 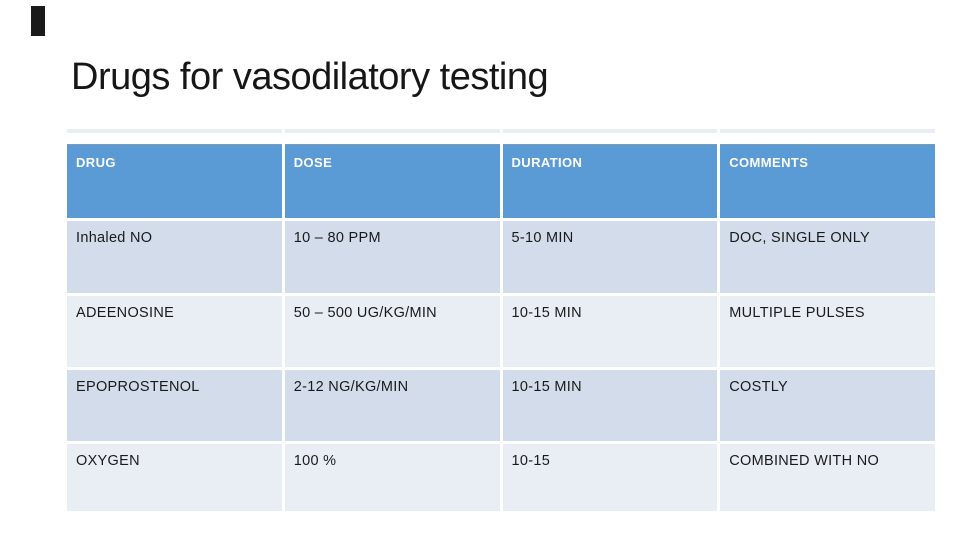 I want to click on slide-title: Drugs for vasodilatory testing, so click(x=310, y=77).